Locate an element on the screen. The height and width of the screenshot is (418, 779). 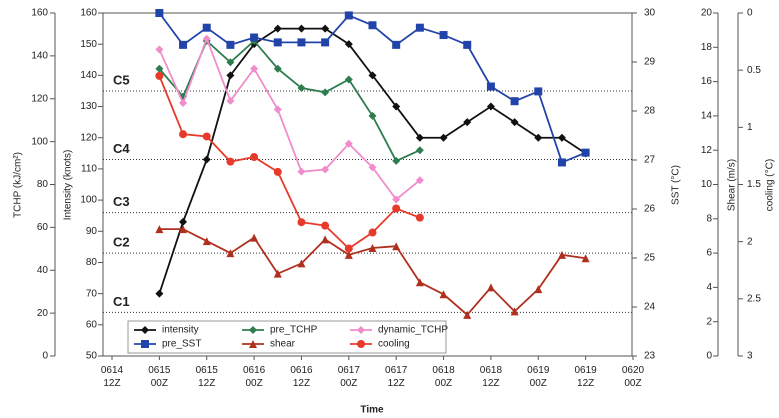
y-tick-label: 1 is located at coordinates (750, 127).